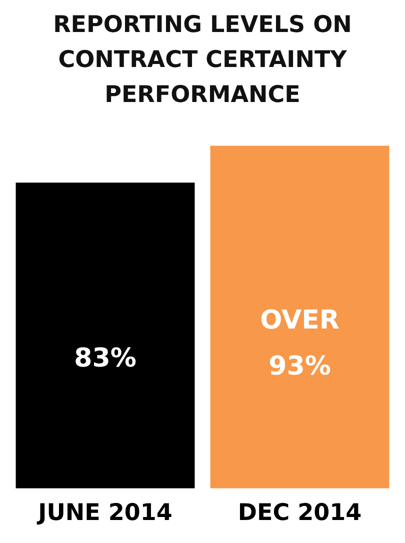  I want to click on data-label: 83%, so click(105, 359).